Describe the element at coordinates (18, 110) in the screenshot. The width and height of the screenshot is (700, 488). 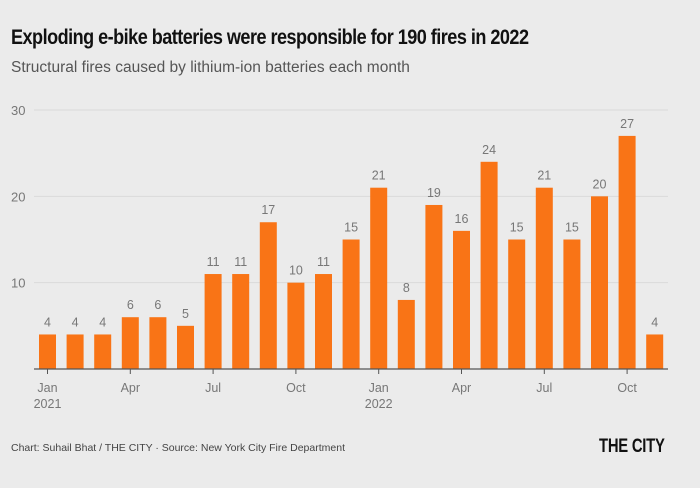
I see `y-tick-label: 30` at that location.